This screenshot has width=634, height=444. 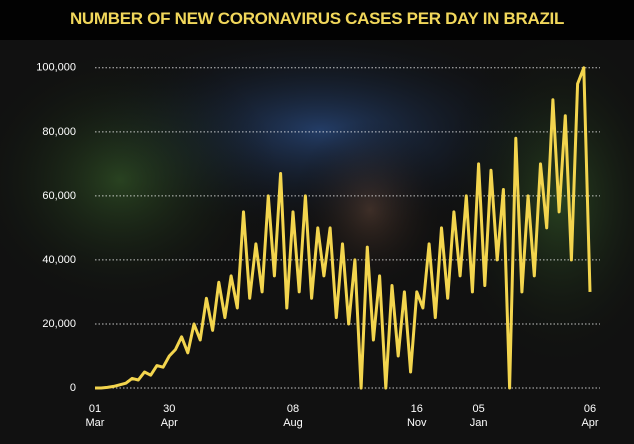 I want to click on x-tick-label: 05 Jan, so click(x=478, y=416).